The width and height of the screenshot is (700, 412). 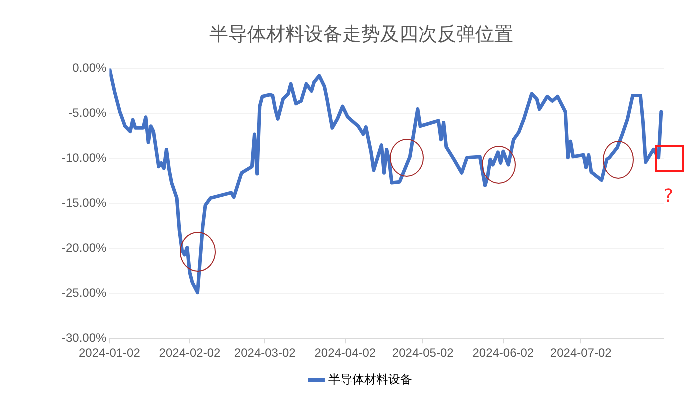 I want to click on y-tick-label: -20.00%, so click(x=85, y=247).